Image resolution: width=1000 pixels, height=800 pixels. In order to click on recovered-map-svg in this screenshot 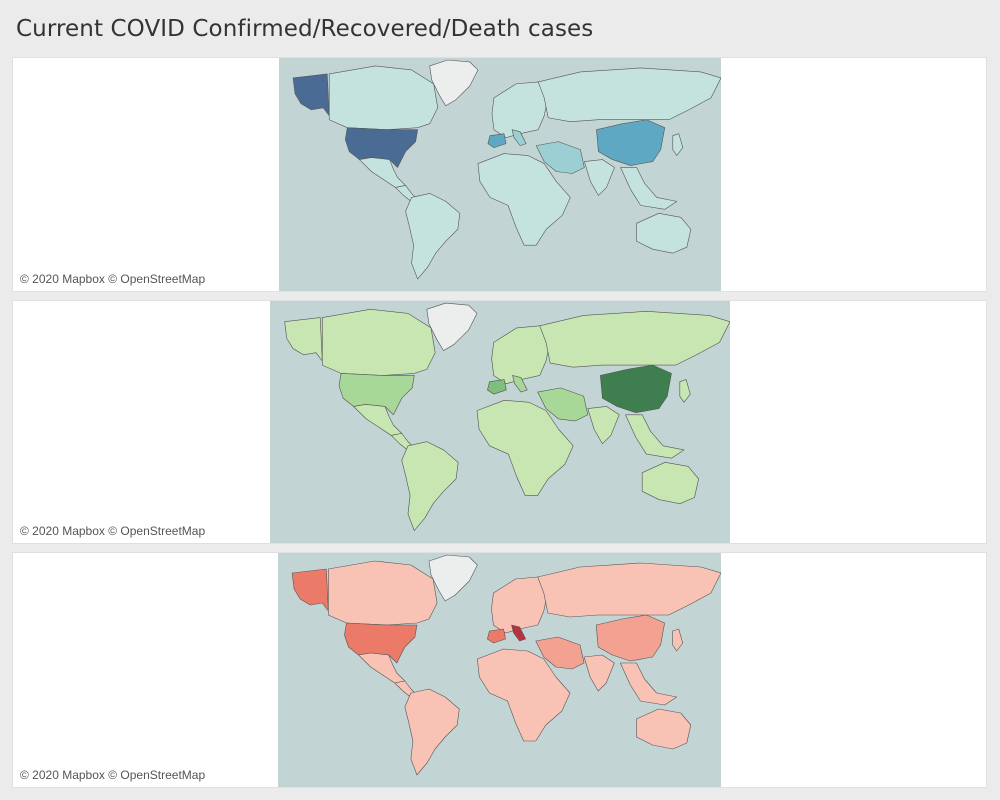, I will do `click(500, 422)`.